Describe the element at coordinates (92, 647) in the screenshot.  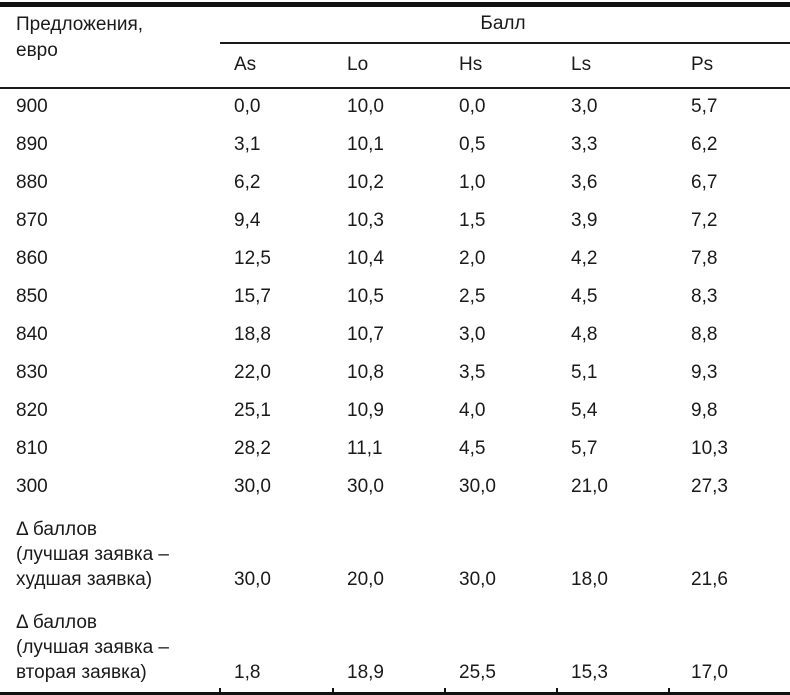
I see `row-label-cell: Δ баллов (лучшая заявка – вторая заявка)` at that location.